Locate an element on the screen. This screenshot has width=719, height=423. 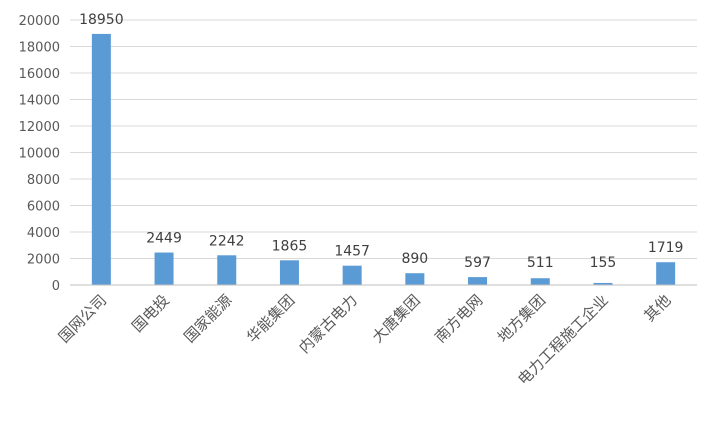
data-label: 155 is located at coordinates (603, 263).